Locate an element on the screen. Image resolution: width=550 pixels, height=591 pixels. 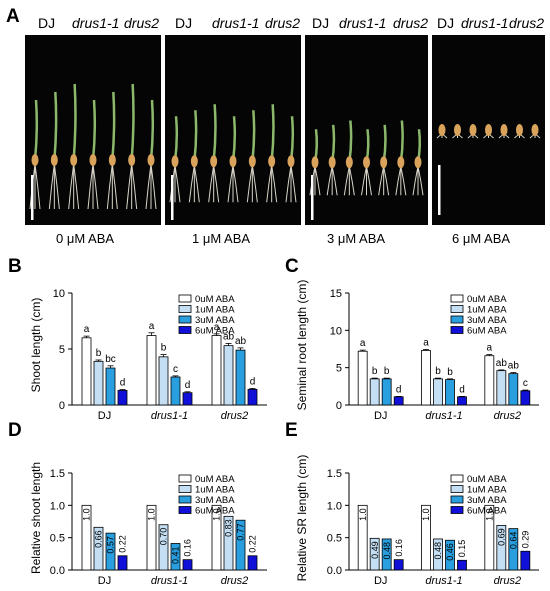
condition-label: 0 μM ABA is located at coordinates (85, 238).